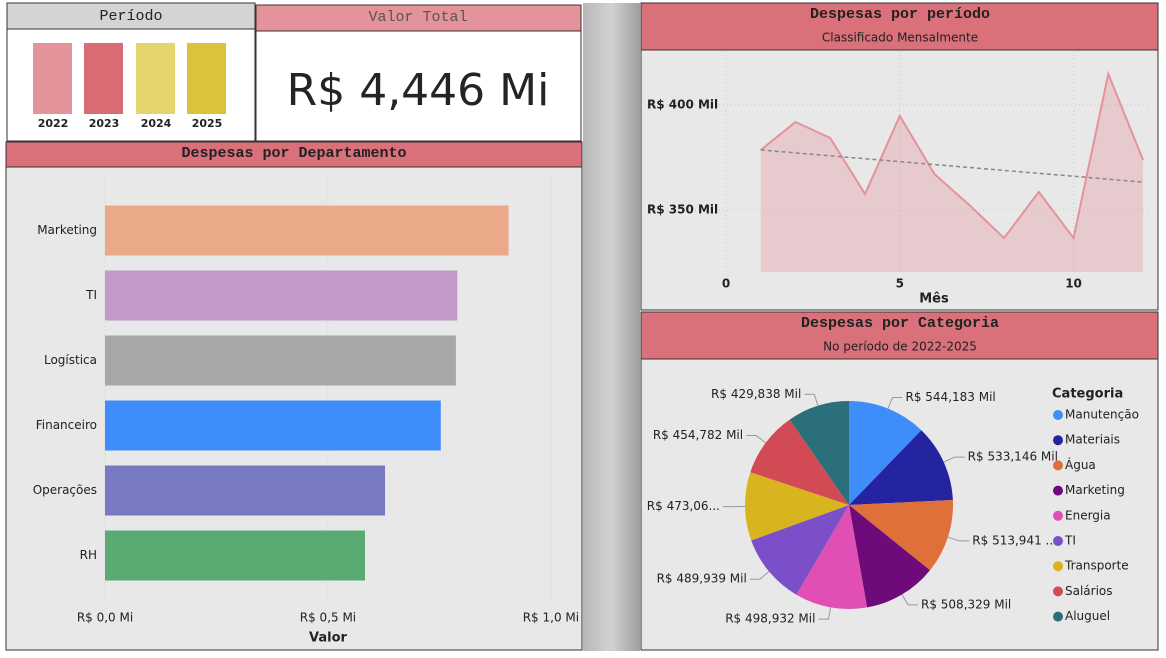 The image size is (1166, 658). What do you see at coordinates (1096, 566) in the screenshot?
I see `legend-label: Transporte` at bounding box center [1096, 566].